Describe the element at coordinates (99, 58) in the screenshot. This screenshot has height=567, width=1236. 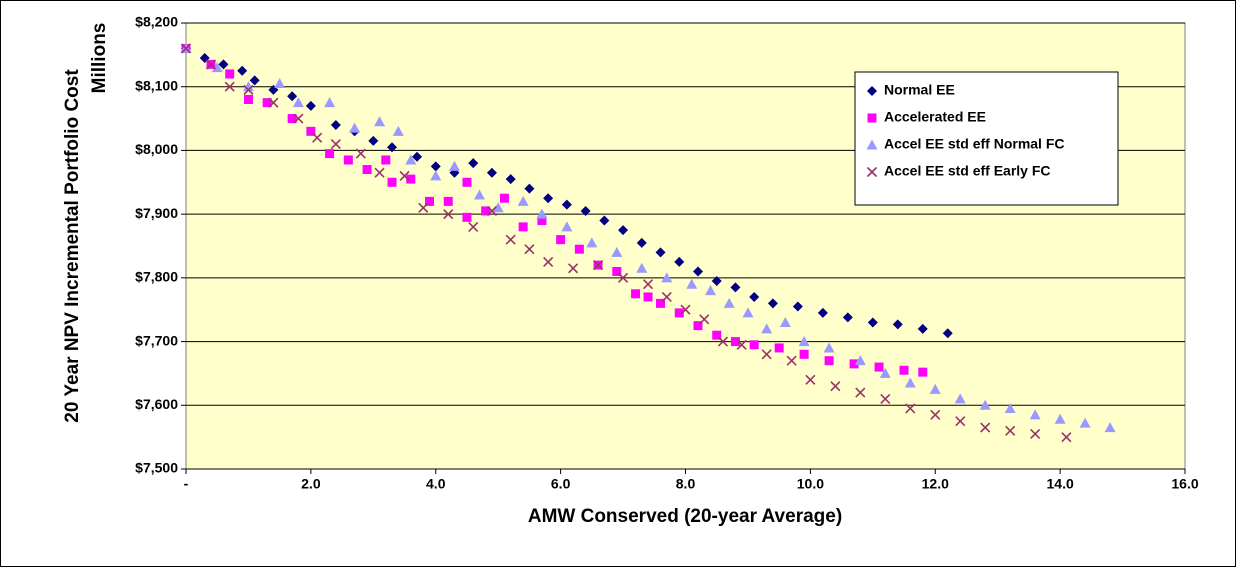
I see `y-axis-unit: Millions` at that location.